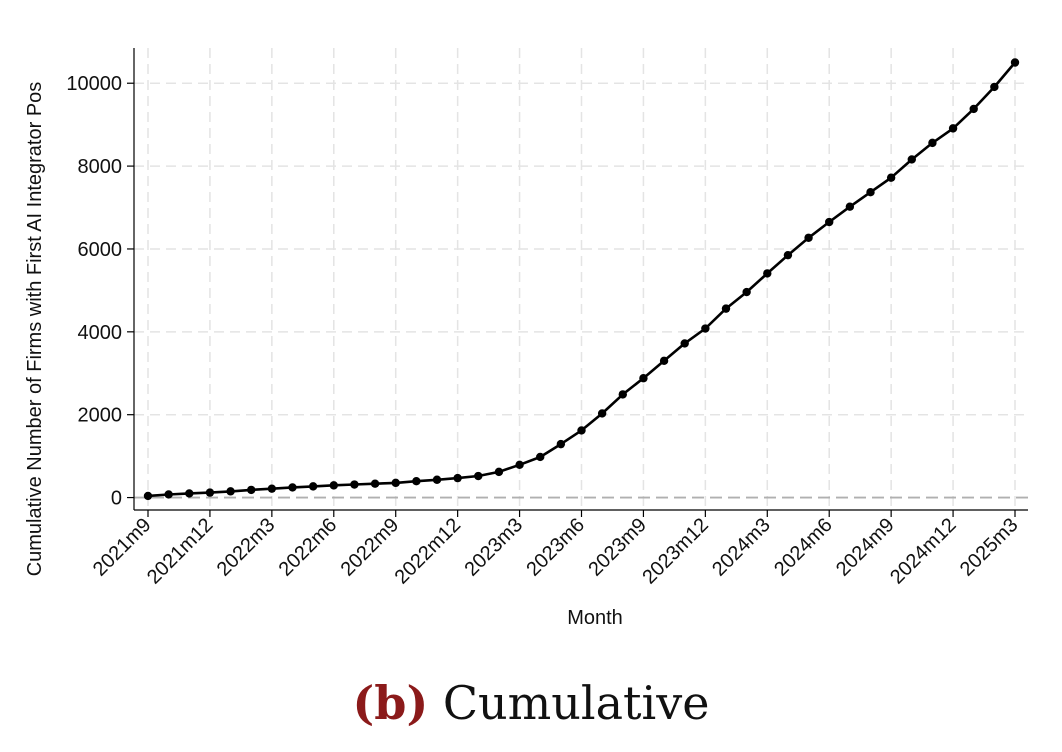 The height and width of the screenshot is (752, 1062). I want to click on caption-label: (b), so click(390, 703).